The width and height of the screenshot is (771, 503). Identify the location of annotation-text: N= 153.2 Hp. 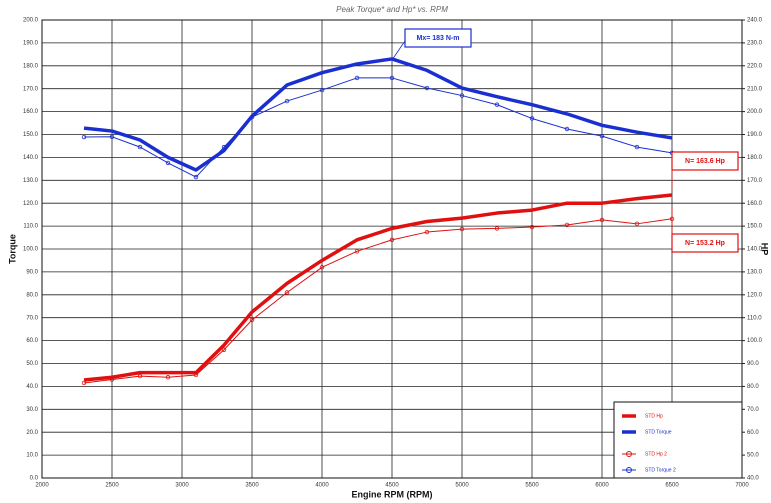
(705, 243).